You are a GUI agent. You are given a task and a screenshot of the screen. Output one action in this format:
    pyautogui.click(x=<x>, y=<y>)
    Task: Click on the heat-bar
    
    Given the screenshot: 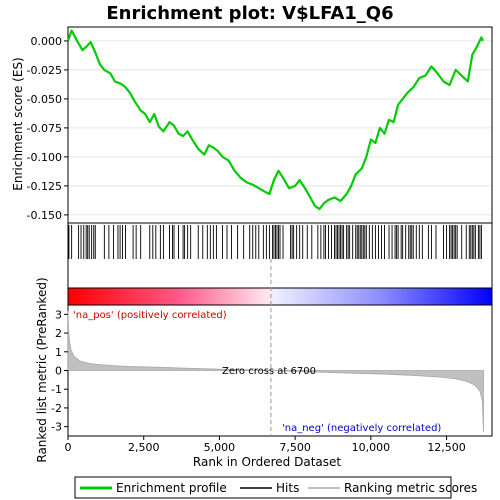 What is the action you would take?
    pyautogui.click(x=280, y=296)
    